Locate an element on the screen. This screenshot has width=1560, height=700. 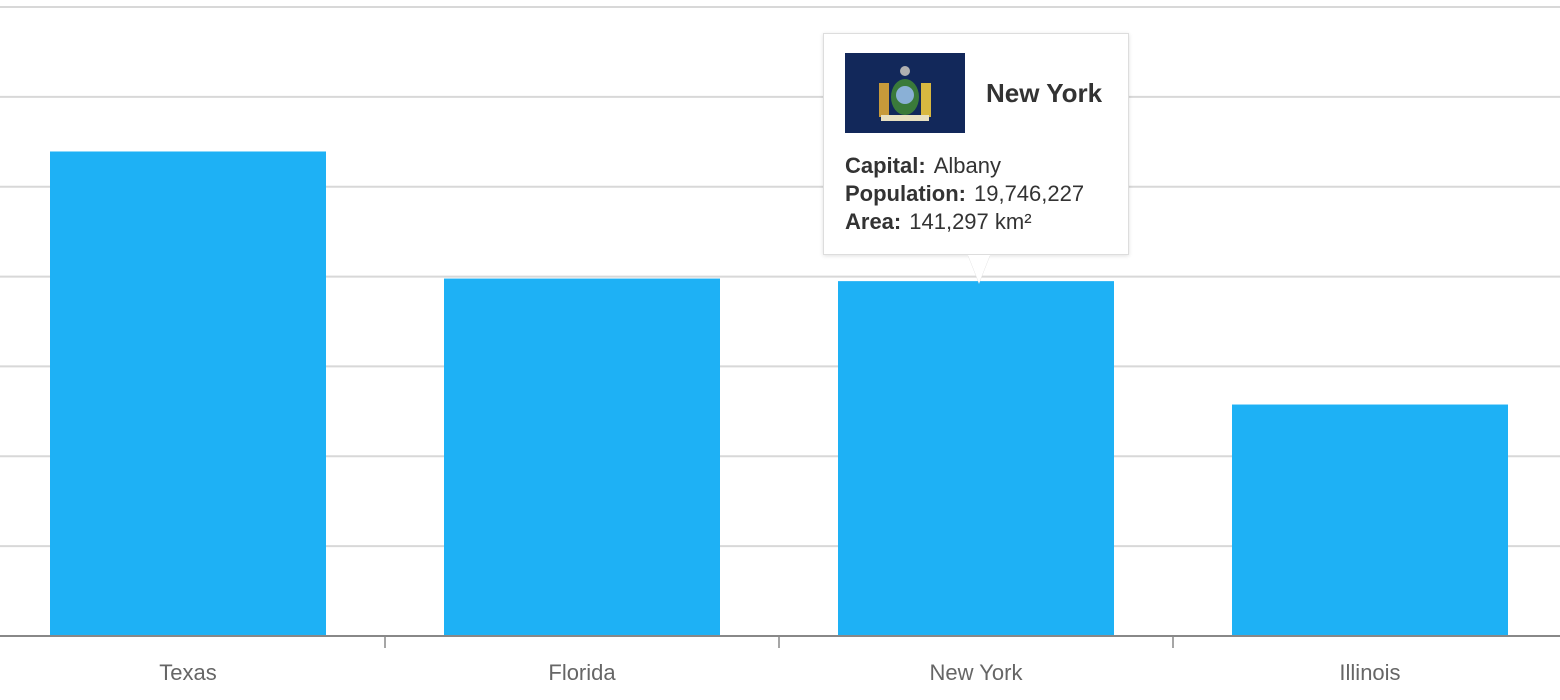
tooltip-row: Area: 141,297 km² is located at coordinates (964, 222).